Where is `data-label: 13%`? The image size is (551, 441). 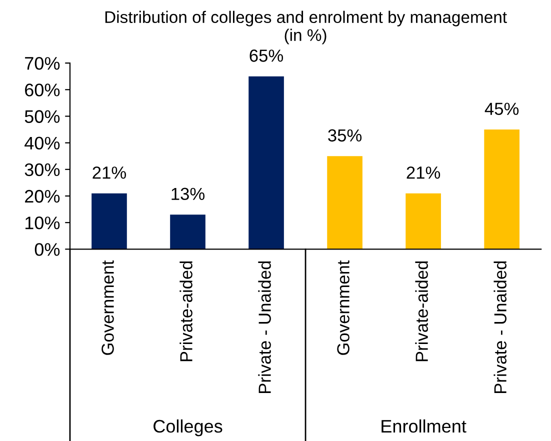 data-label: 13% is located at coordinates (188, 194).